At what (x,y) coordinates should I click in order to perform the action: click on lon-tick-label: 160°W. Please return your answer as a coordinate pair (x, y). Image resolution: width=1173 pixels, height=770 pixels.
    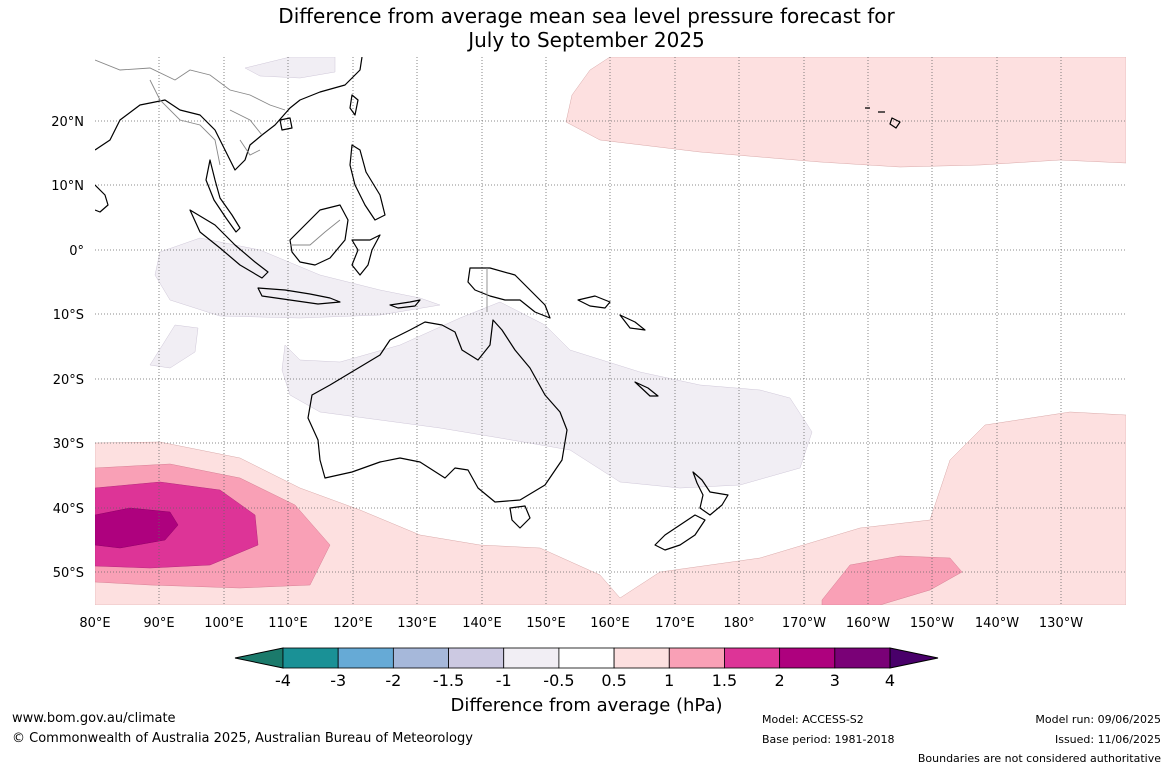
    Looking at the image, I should click on (868, 623).